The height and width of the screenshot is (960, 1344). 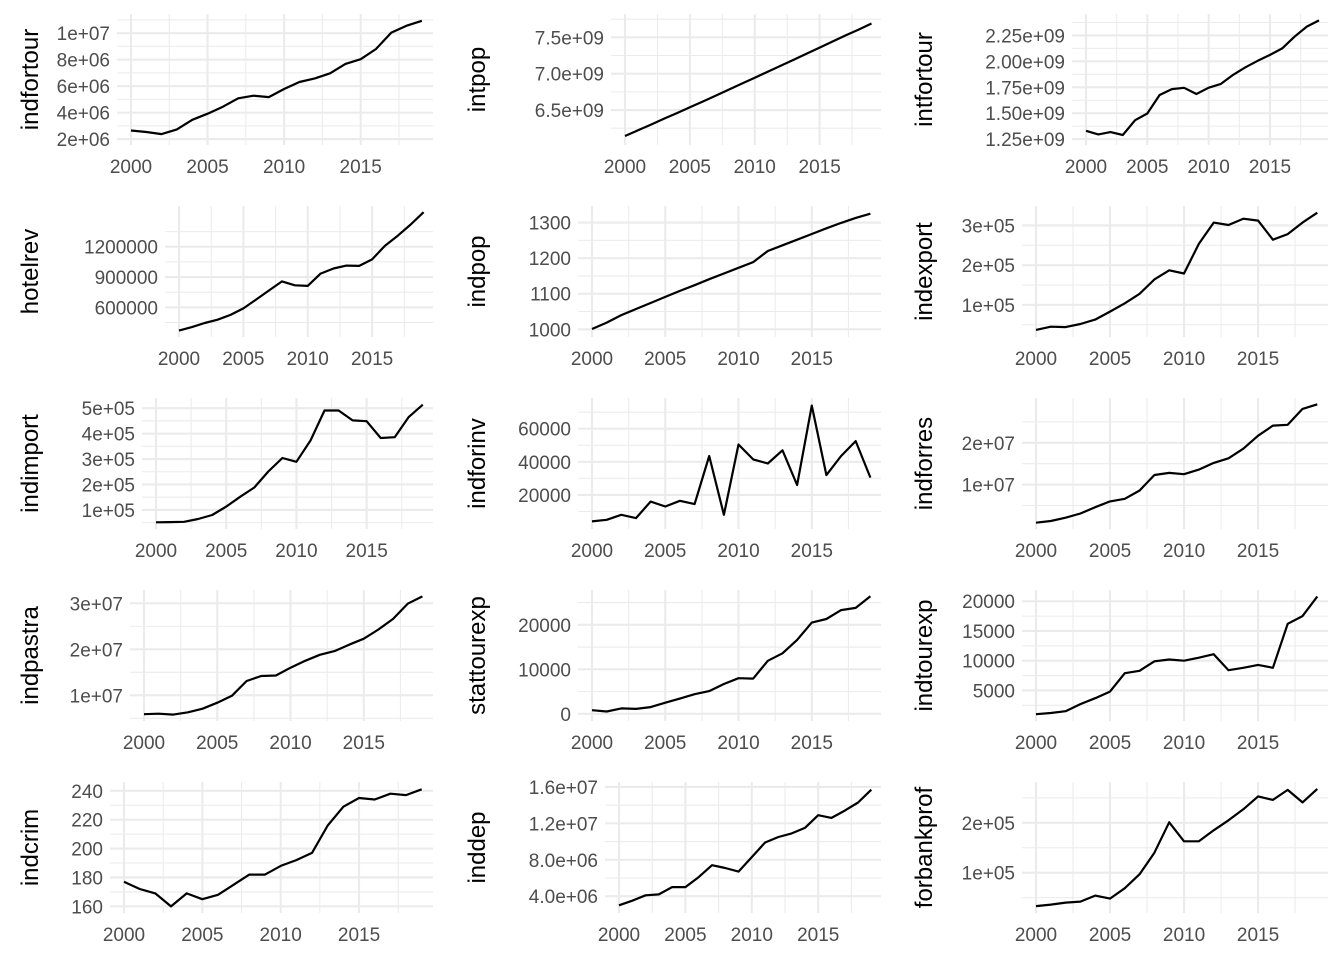 What do you see at coordinates (563, 788) in the screenshot?
I see `y-tick-label: 1.6e+07` at bounding box center [563, 788].